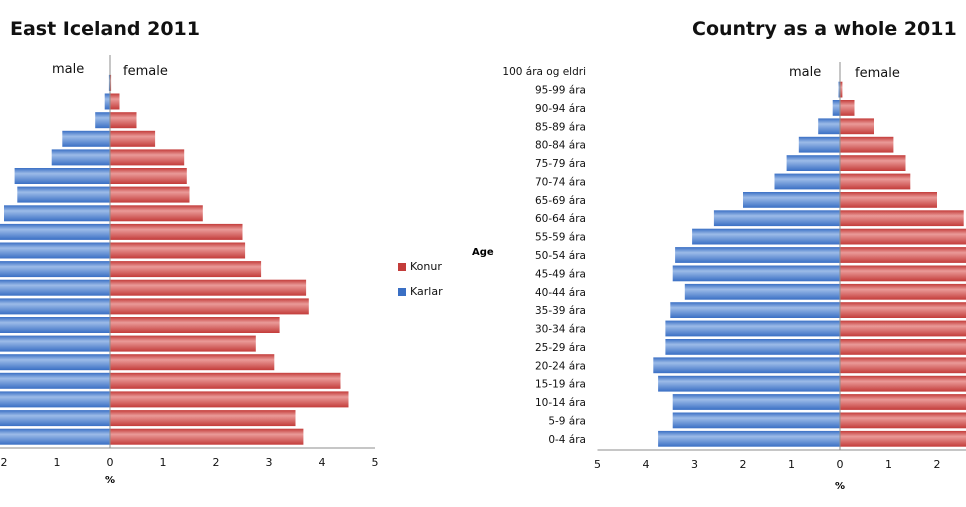  I want to click on age-category-label-20: 100 ára og eldri, so click(544, 72).